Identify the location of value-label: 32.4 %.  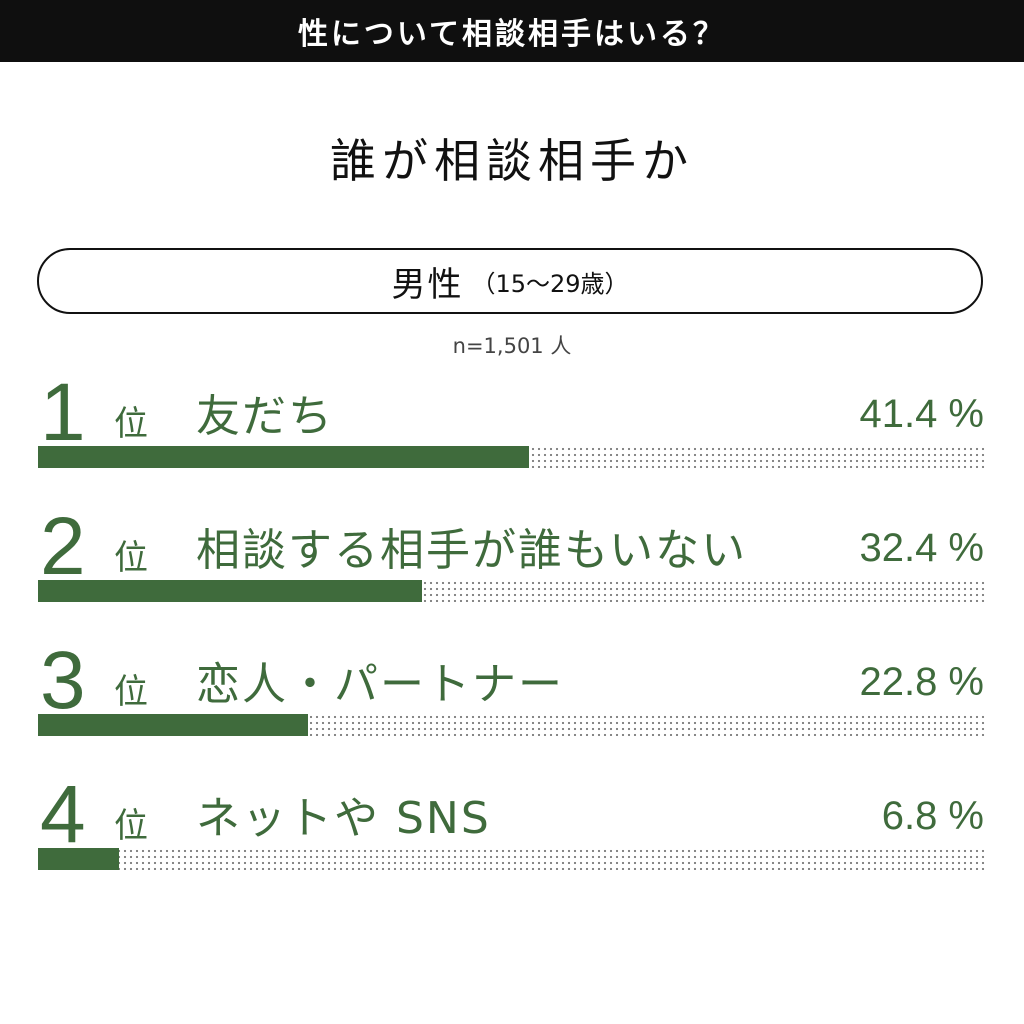
(921, 548).